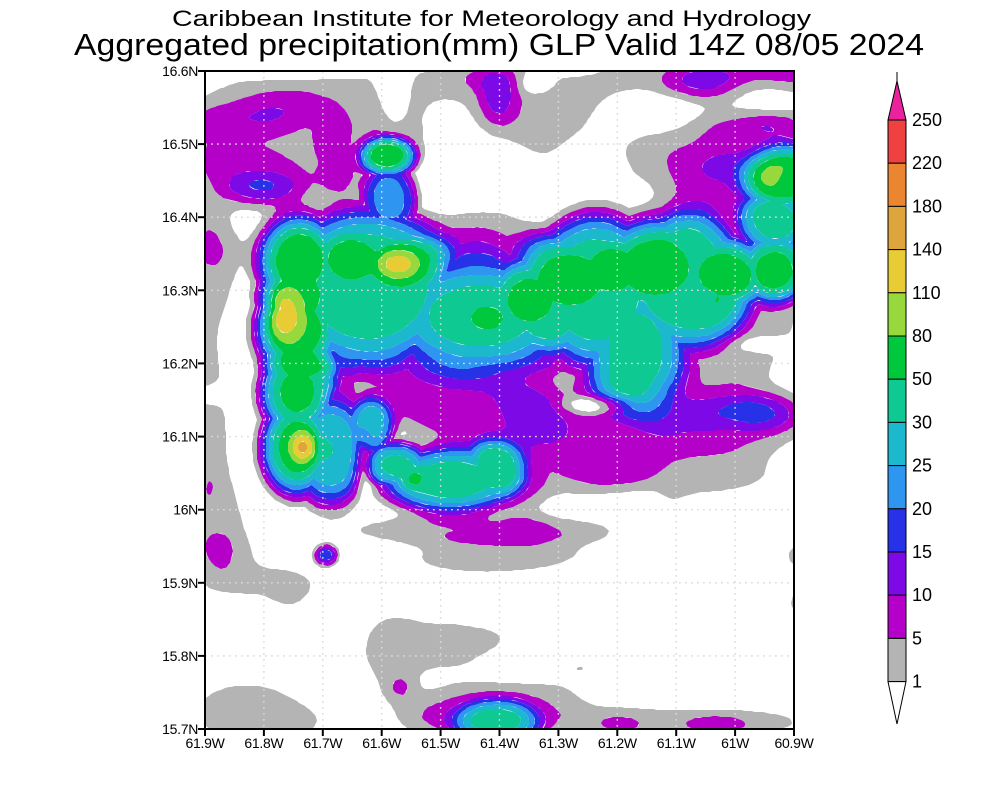 The width and height of the screenshot is (1000, 800). What do you see at coordinates (922, 422) in the screenshot?
I see `svg-text: 30` at bounding box center [922, 422].